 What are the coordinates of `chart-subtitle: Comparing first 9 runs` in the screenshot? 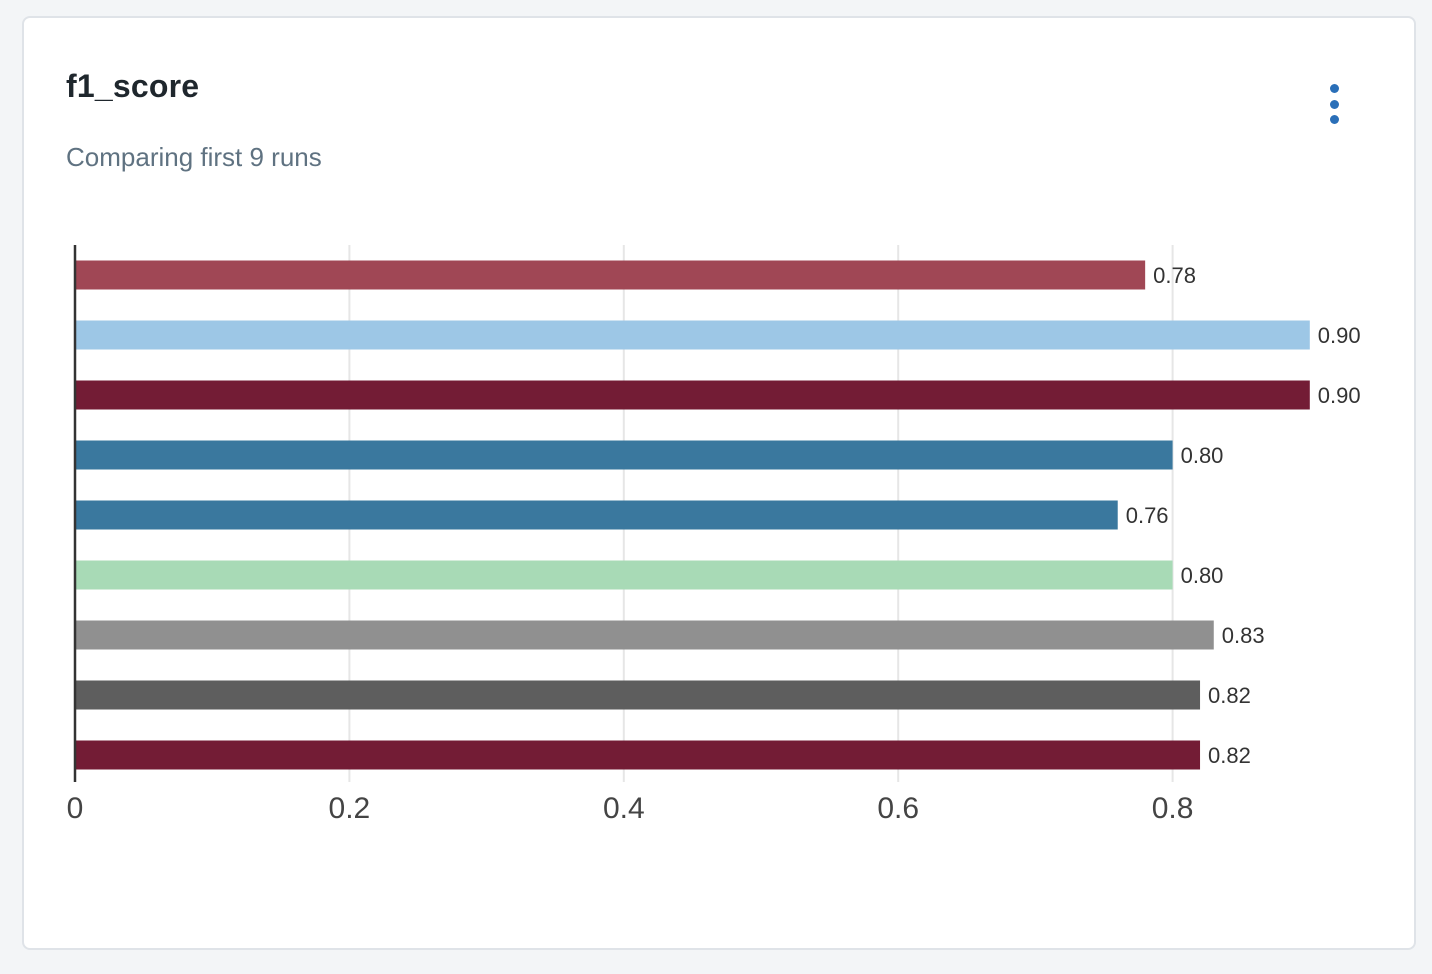 It's located at (194, 157).